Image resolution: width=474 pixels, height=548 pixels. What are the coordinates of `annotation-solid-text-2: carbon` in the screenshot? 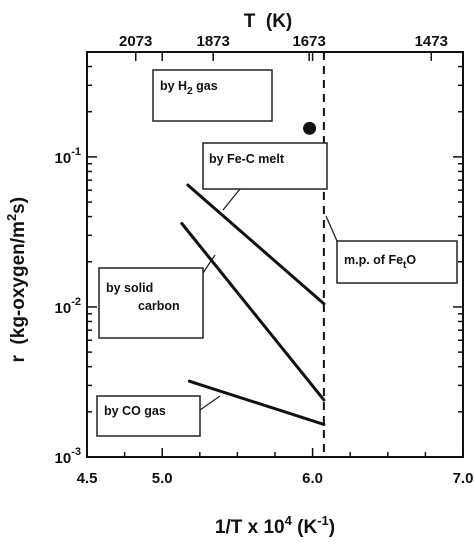 It's located at (159, 306).